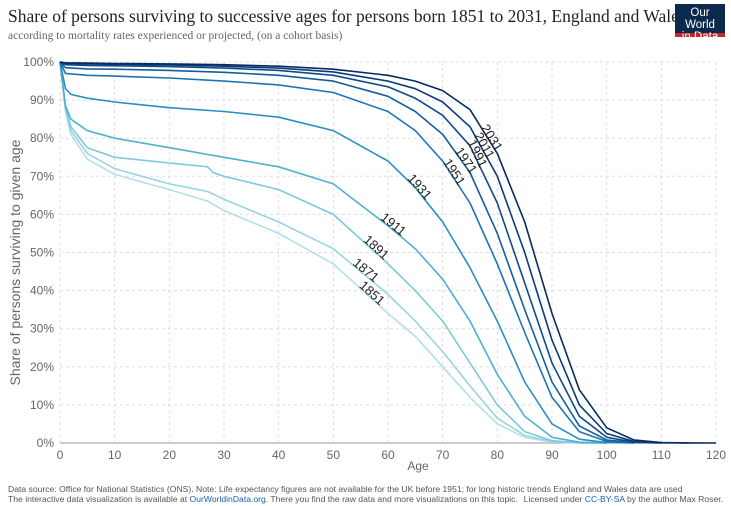  Describe the element at coordinates (334, 455) in the screenshot. I see `x-tick-label: 50` at that location.